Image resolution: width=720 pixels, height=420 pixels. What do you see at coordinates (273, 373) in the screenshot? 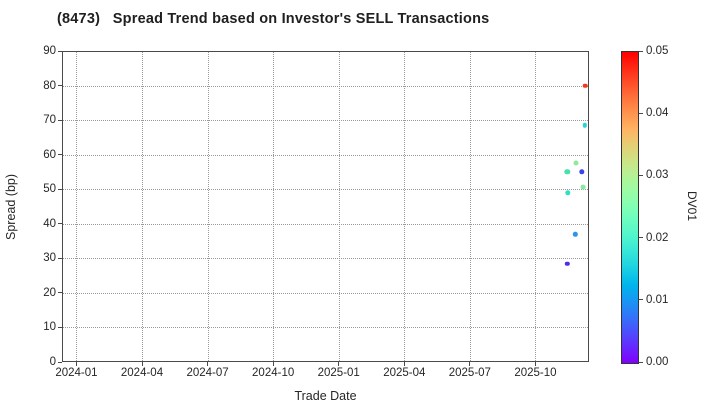
I see `x-tick-label: 2024-10` at bounding box center [273, 373].